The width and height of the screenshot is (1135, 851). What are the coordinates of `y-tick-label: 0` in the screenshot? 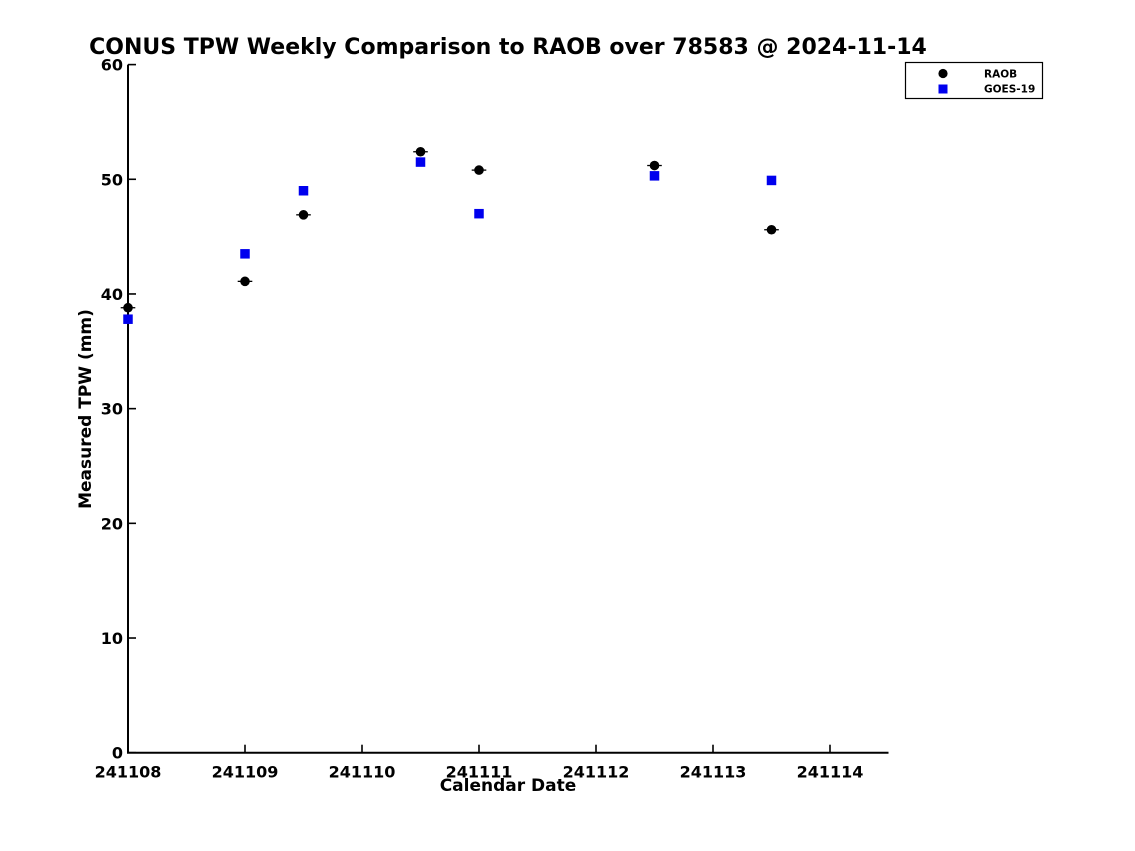 It's located at (117, 753).